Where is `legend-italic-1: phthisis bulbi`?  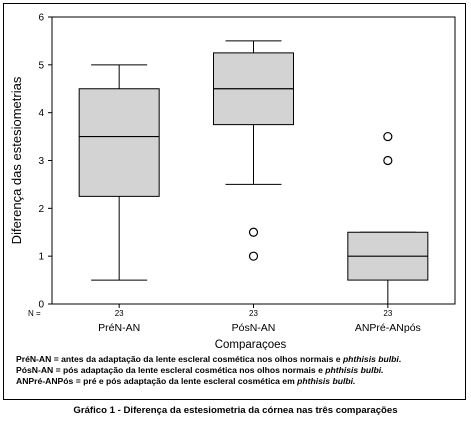 legend-italic-1: phthisis bulbi is located at coordinates (370, 359).